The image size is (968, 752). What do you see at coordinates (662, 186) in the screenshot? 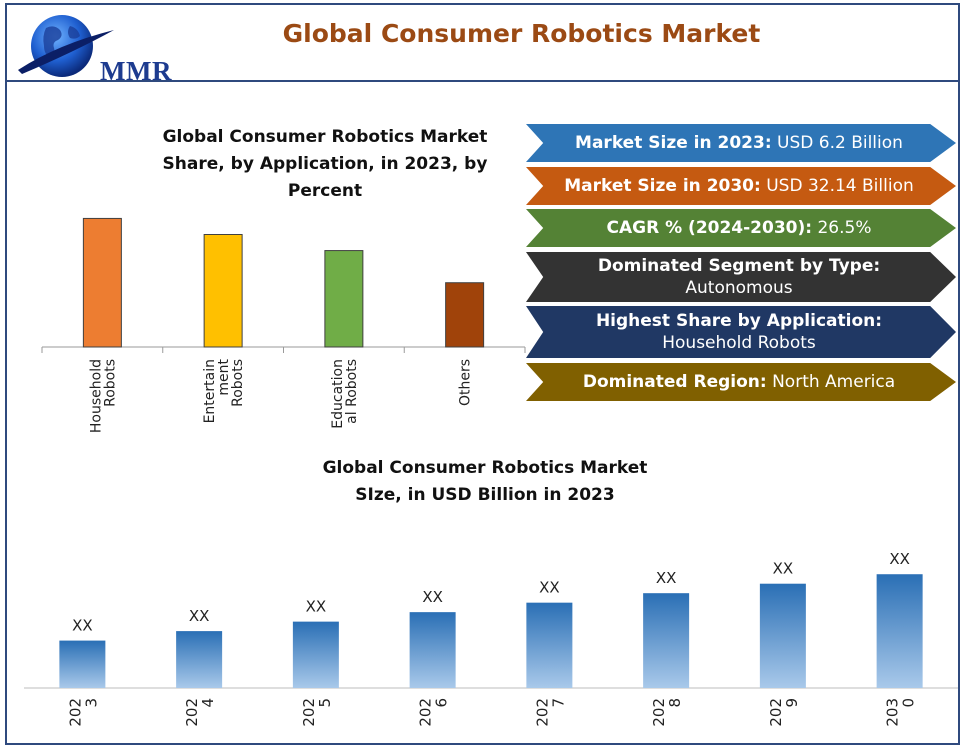
I see `highlight-label: Market Size in 2030:` at bounding box center [662, 186].